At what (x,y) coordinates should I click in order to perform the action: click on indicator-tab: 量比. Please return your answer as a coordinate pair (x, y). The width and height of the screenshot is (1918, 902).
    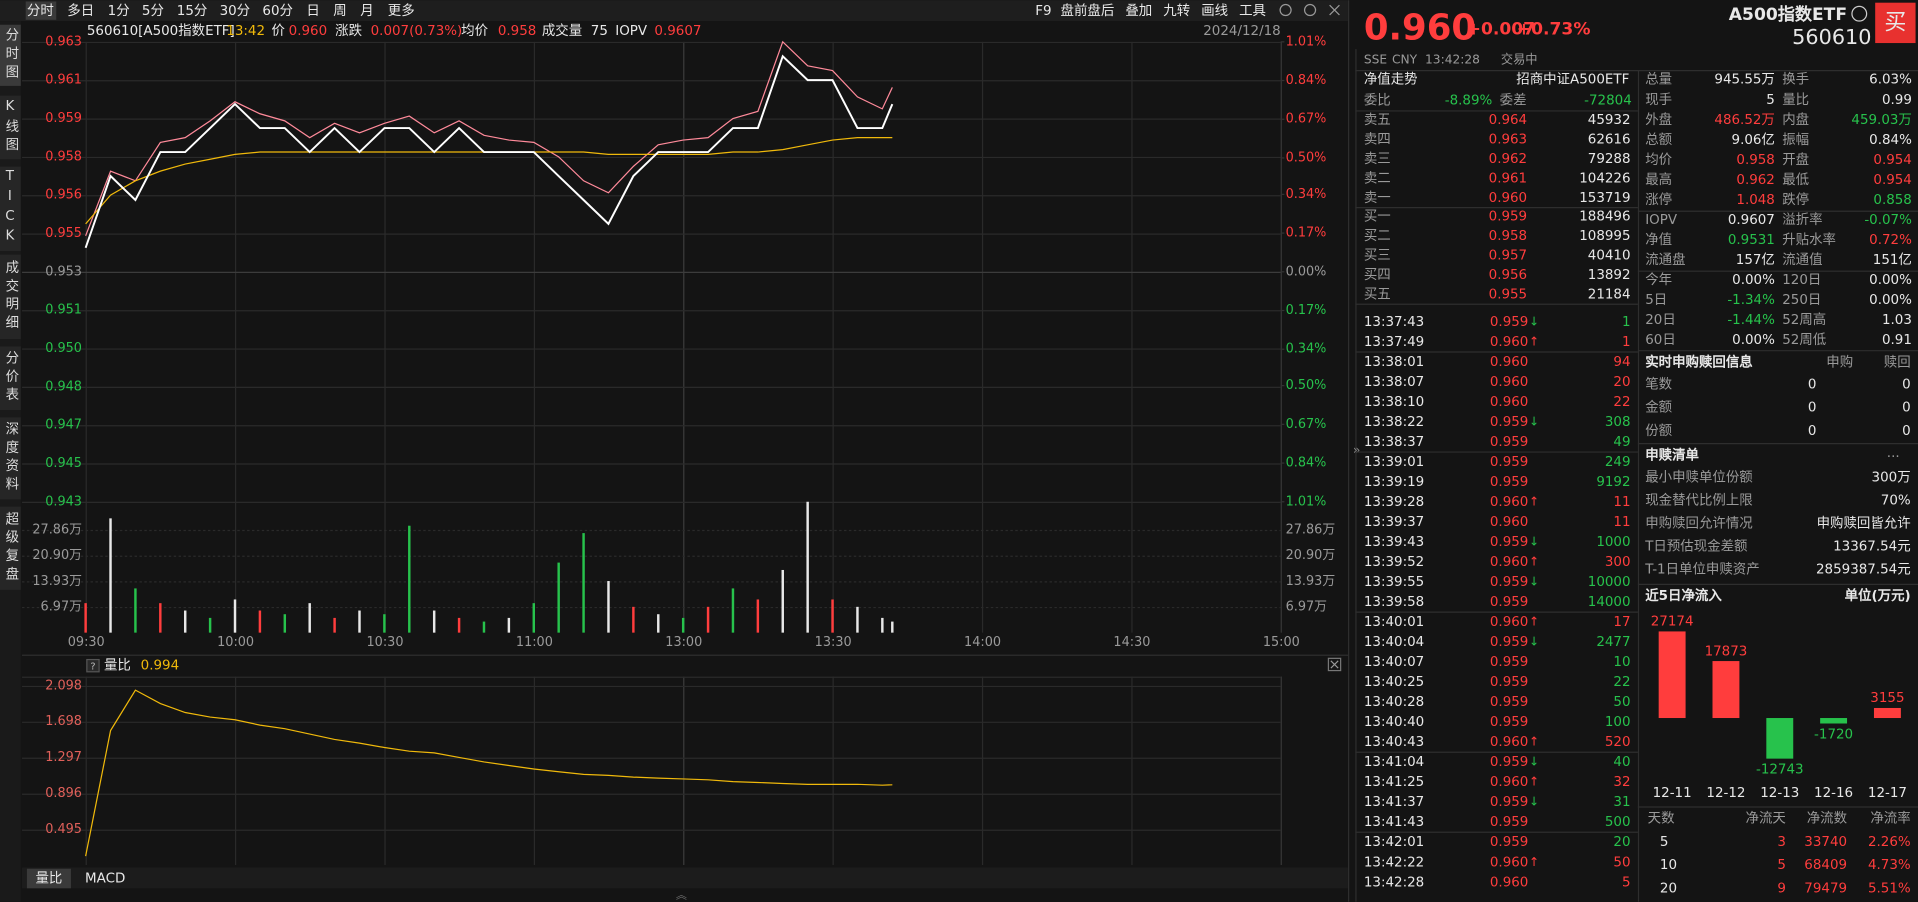
    Looking at the image, I should click on (48, 879).